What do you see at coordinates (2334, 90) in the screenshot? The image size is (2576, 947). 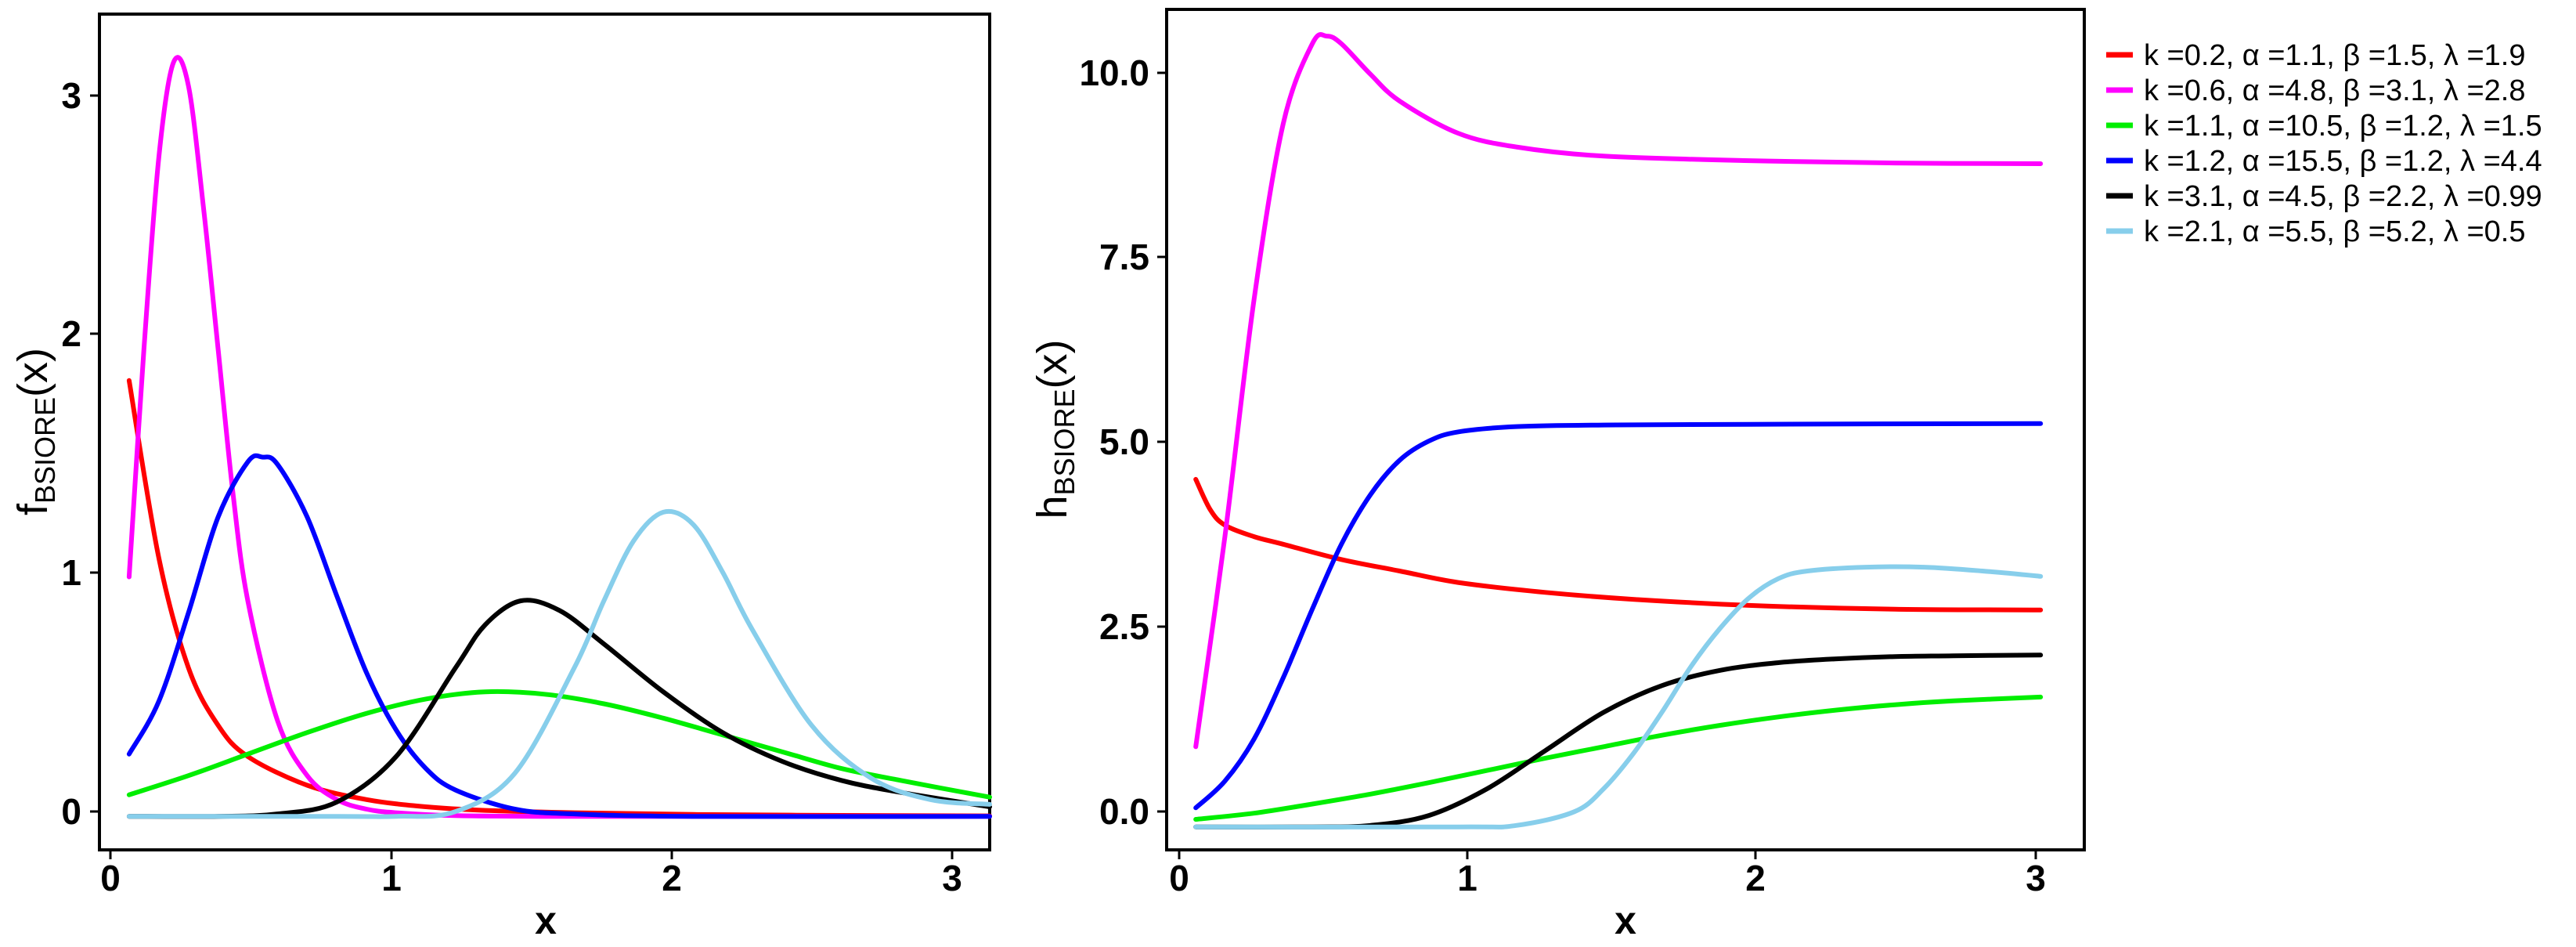 I see `legend-label: k =0.6, α =4.8, β =3.1, λ =2.8` at bounding box center [2334, 90].